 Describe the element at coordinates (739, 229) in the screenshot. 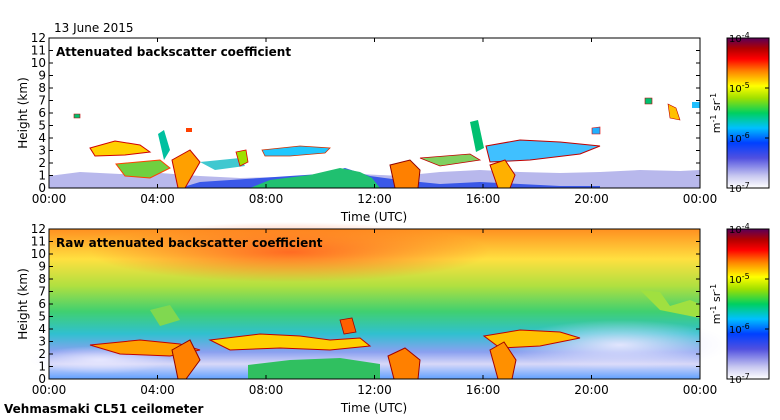

I see `bottom-colorbar-tick-label: 10⁻⁴` at that location.